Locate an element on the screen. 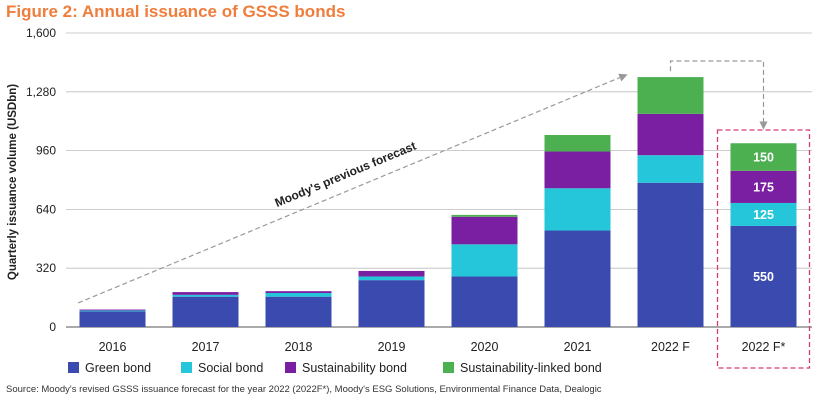 The width and height of the screenshot is (830, 401). data-label: 550 is located at coordinates (763, 277).